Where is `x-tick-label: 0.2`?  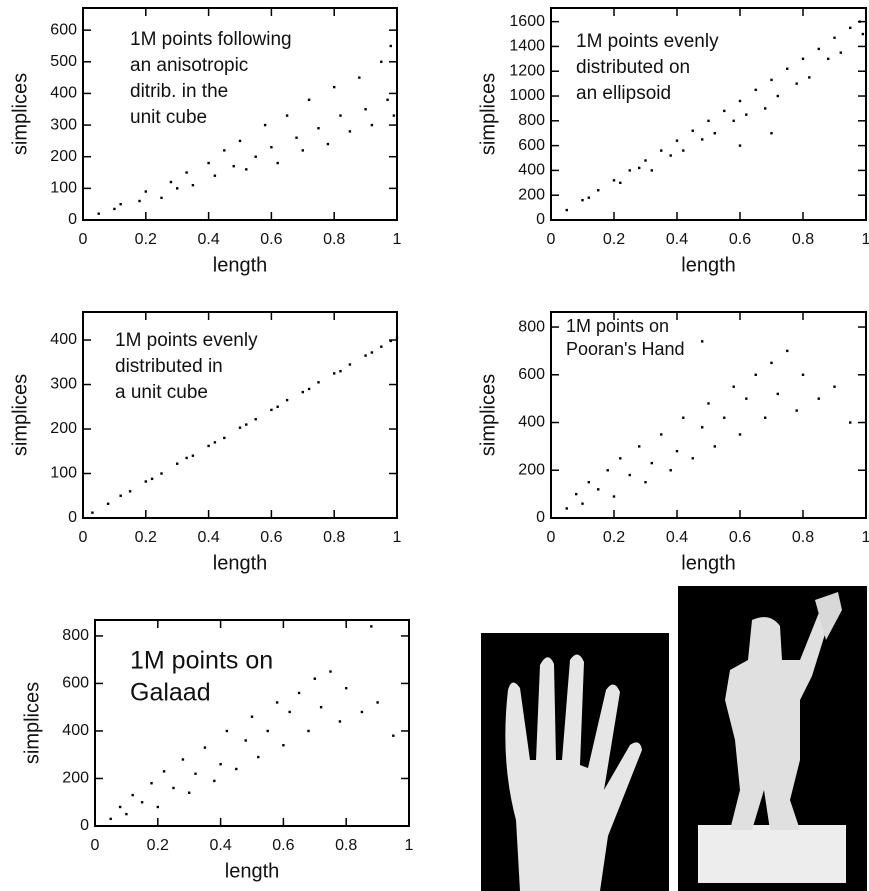
x-tick-label: 0.2 is located at coordinates (614, 537).